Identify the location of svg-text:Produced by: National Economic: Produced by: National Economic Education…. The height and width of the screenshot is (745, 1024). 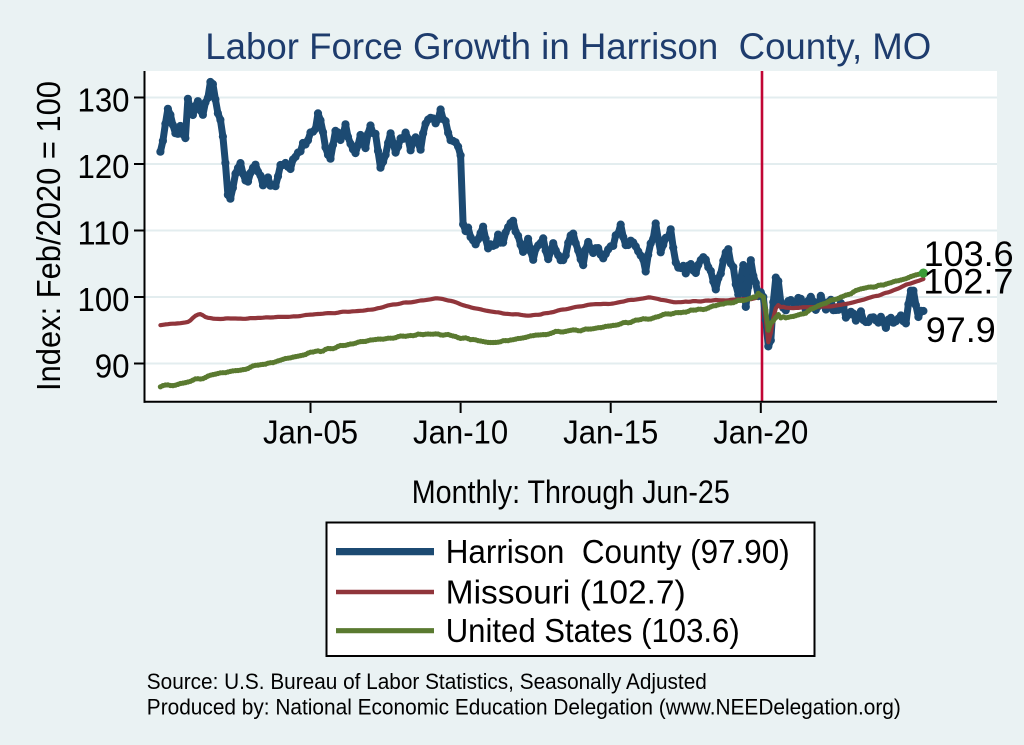
(524, 707).